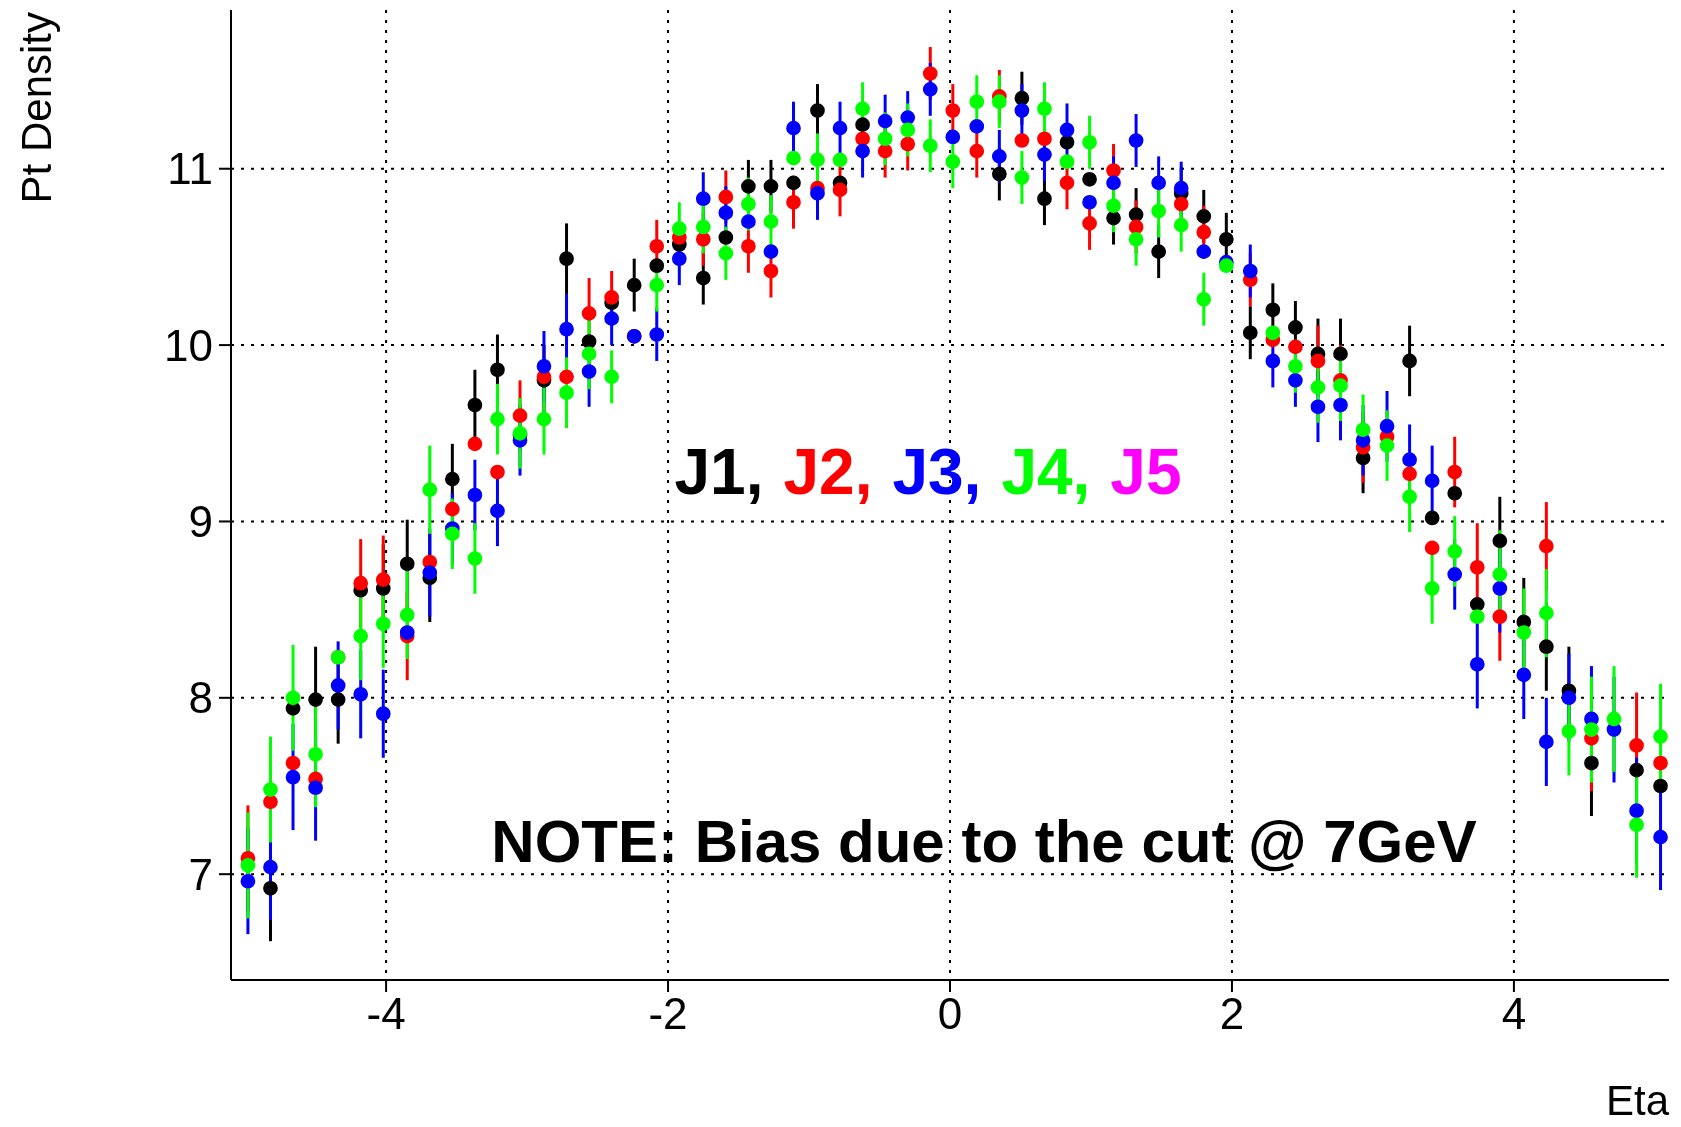  Describe the element at coordinates (200, 874) in the screenshot. I see `y-tick-label: 7` at that location.